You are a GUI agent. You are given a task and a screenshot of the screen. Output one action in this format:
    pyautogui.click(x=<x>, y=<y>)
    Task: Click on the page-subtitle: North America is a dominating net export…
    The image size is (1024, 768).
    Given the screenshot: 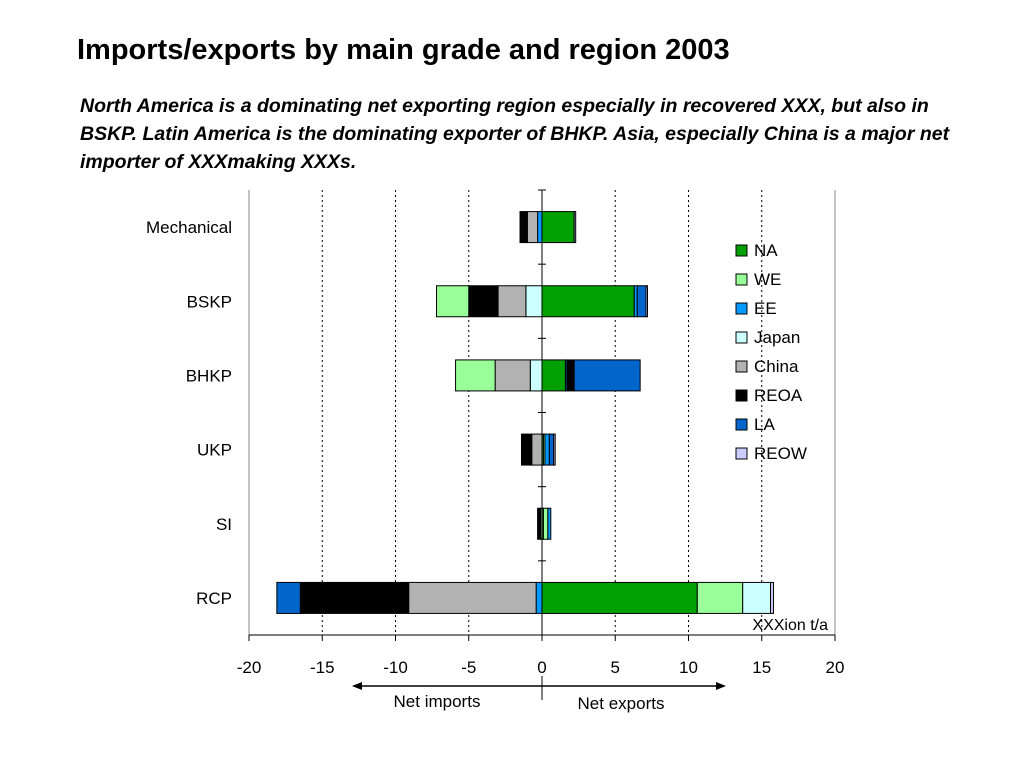 What is the action you would take?
    pyautogui.click(x=515, y=134)
    